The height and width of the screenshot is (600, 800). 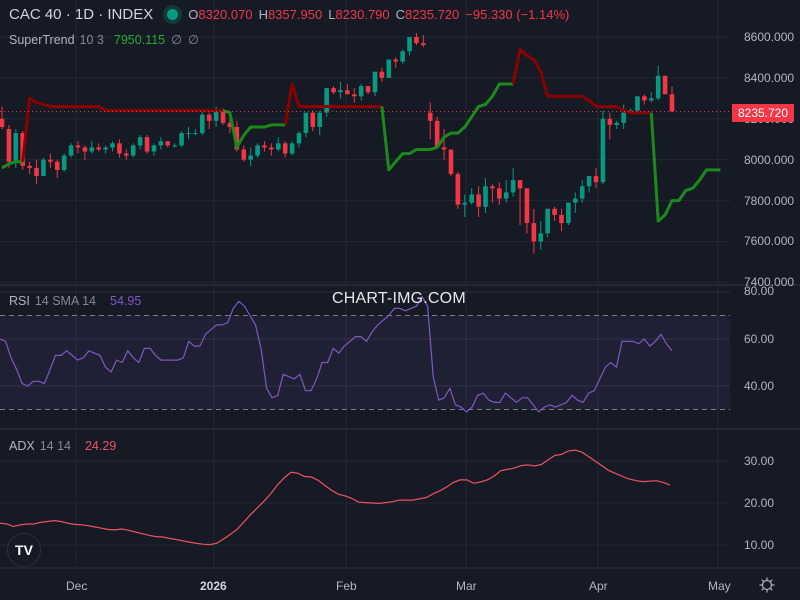 What do you see at coordinates (75, 301) in the screenshot?
I see `rsi-legend: RSI 14 SMA 14 54.95` at bounding box center [75, 301].